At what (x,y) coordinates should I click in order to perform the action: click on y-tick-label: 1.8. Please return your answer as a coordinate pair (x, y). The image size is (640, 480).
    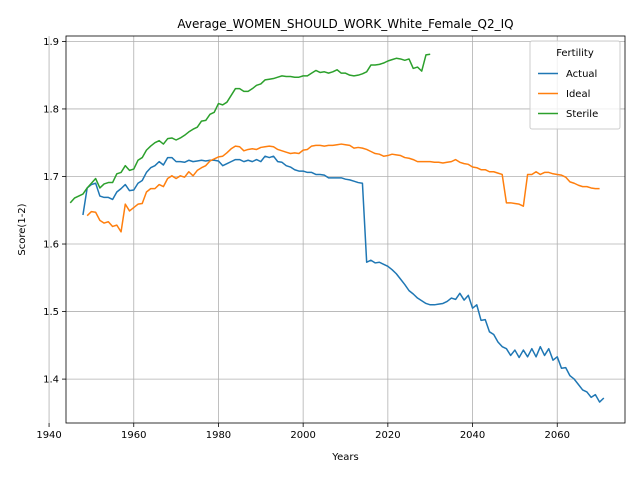
    Looking at the image, I should click on (51, 109).